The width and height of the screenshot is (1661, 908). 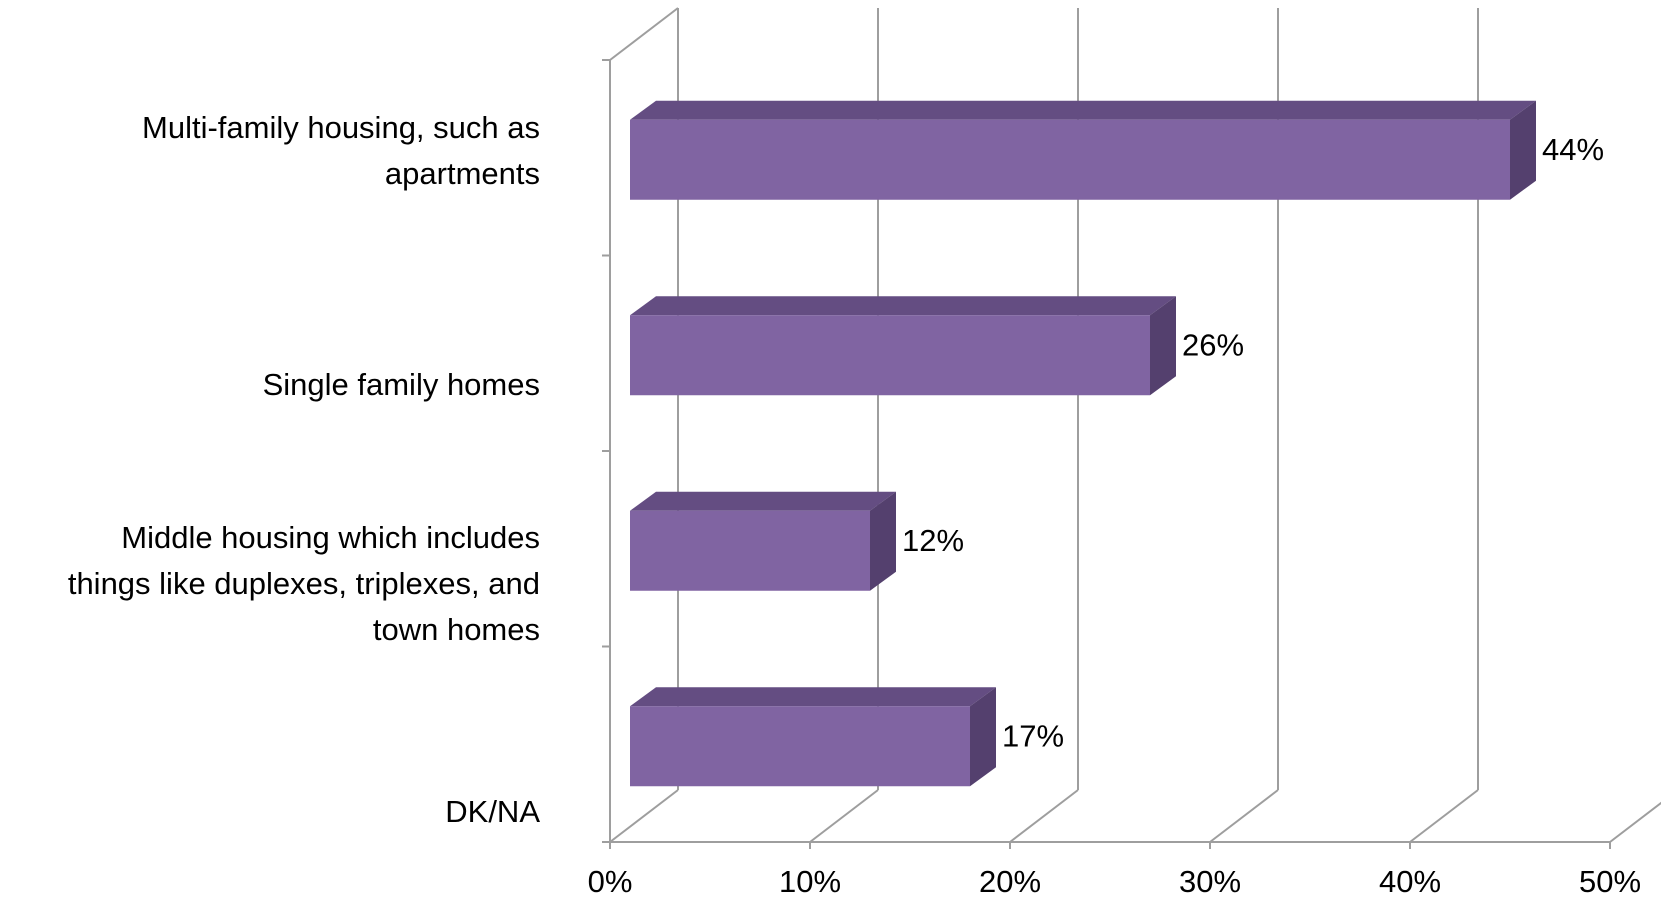 What do you see at coordinates (644, 34) in the screenshot?
I see `side-wall-top-edge` at bounding box center [644, 34].